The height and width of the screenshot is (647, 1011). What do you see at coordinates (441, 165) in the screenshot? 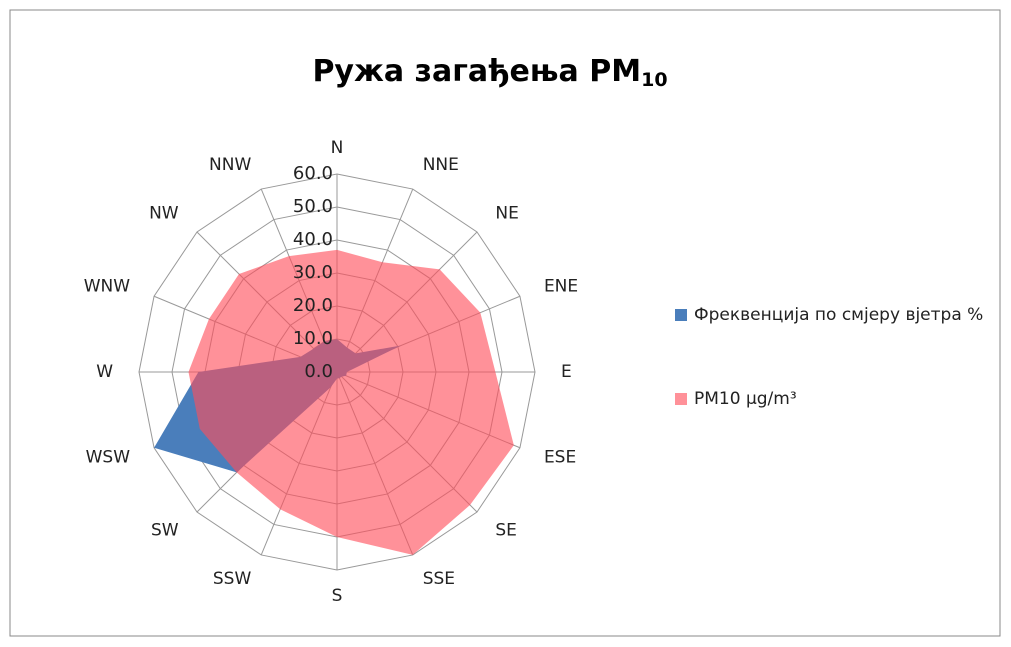
I see `category-label: NNE` at bounding box center [441, 165].